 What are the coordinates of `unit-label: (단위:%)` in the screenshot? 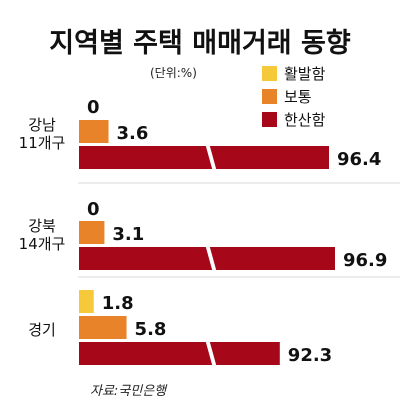 It's located at (173, 73).